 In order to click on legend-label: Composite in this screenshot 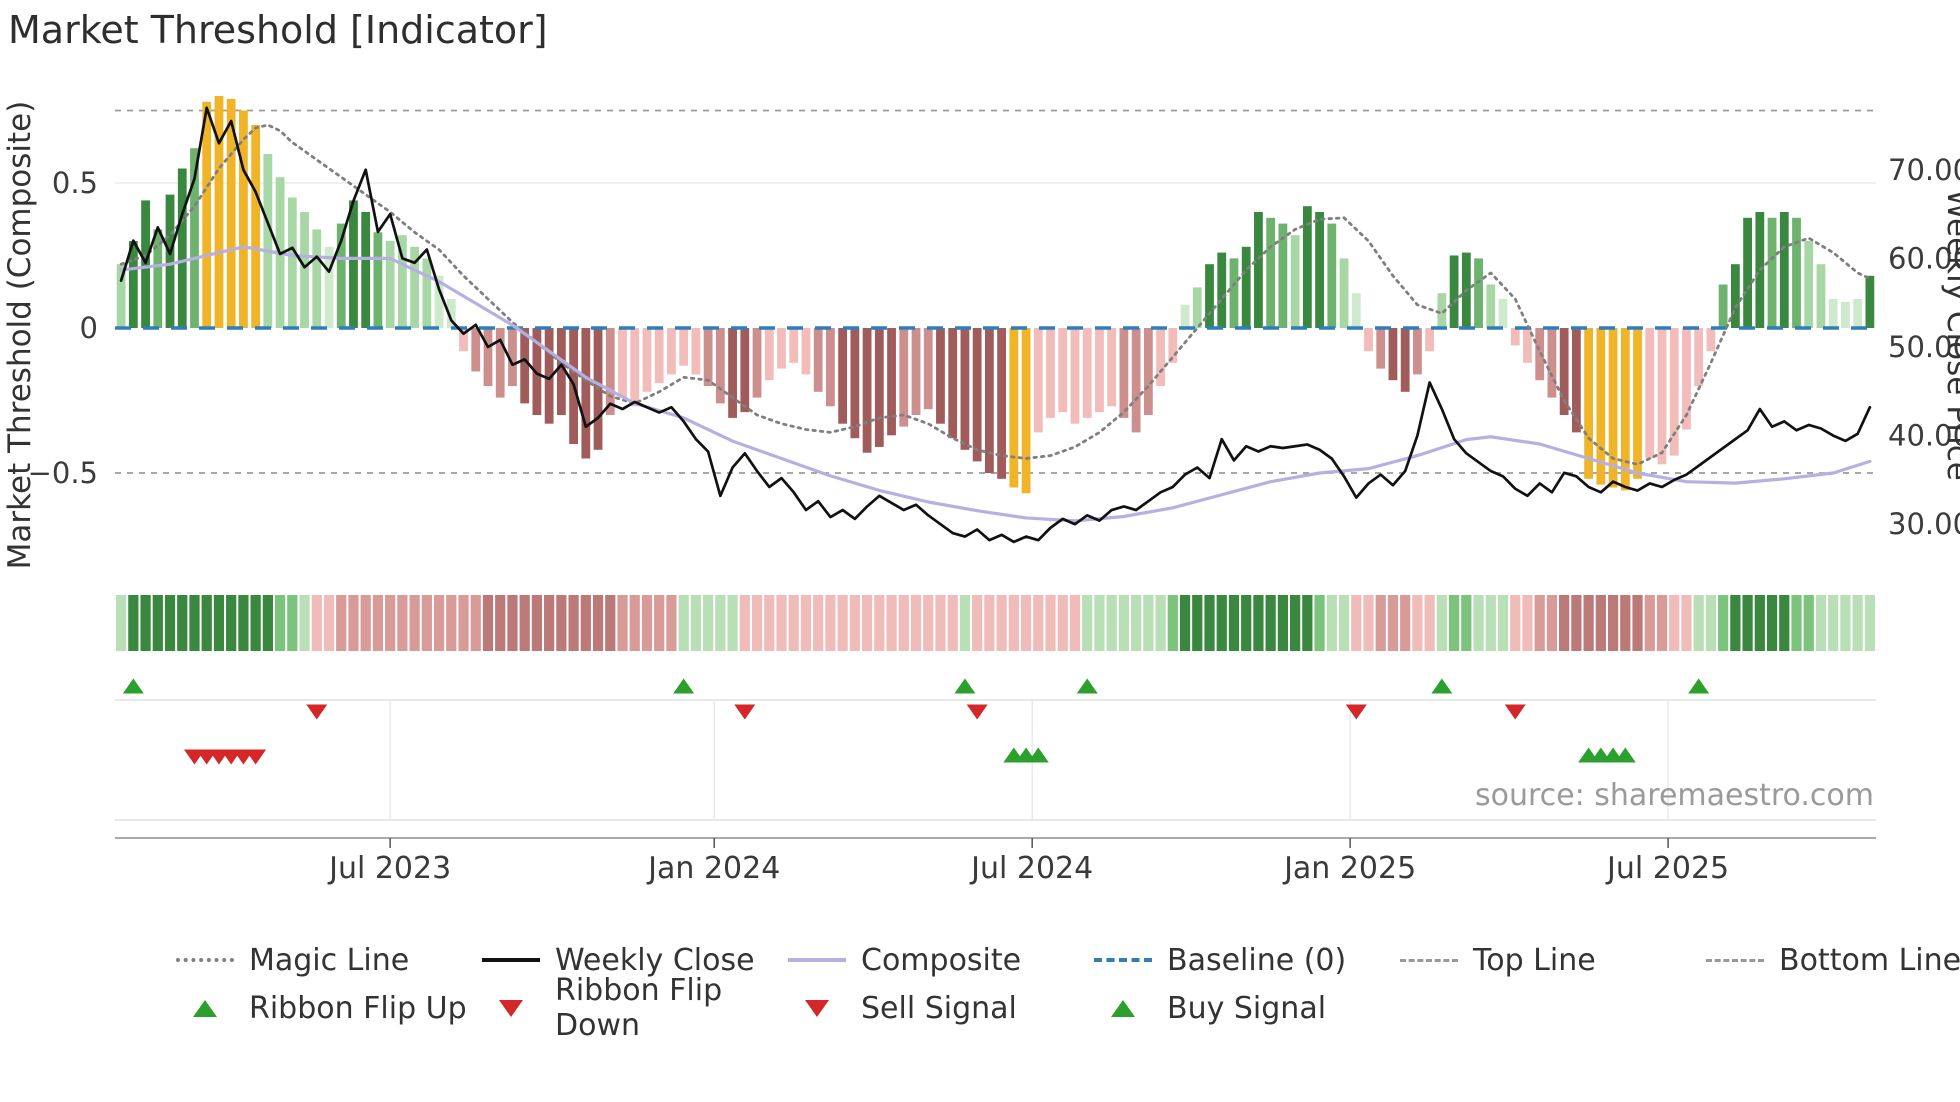, I will do `click(941, 960)`.